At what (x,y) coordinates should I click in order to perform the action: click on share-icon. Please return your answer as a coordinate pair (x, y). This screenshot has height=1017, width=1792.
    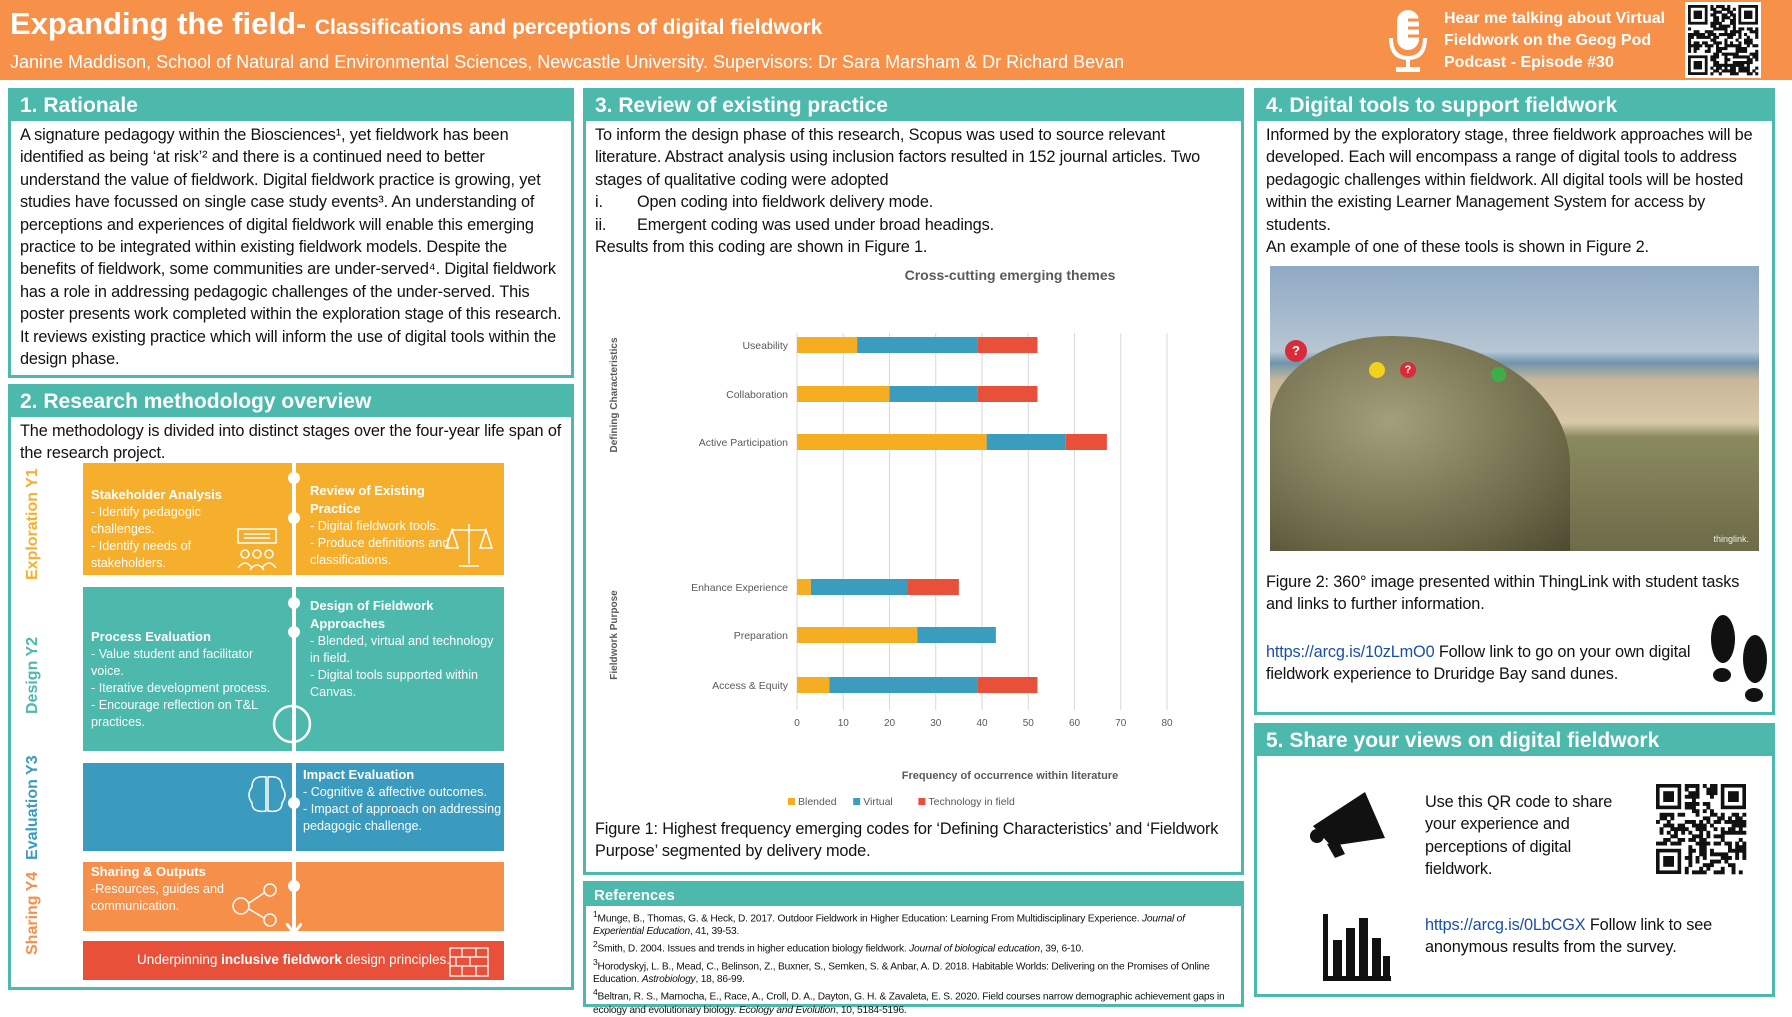
    Looking at the image, I should click on (254, 905).